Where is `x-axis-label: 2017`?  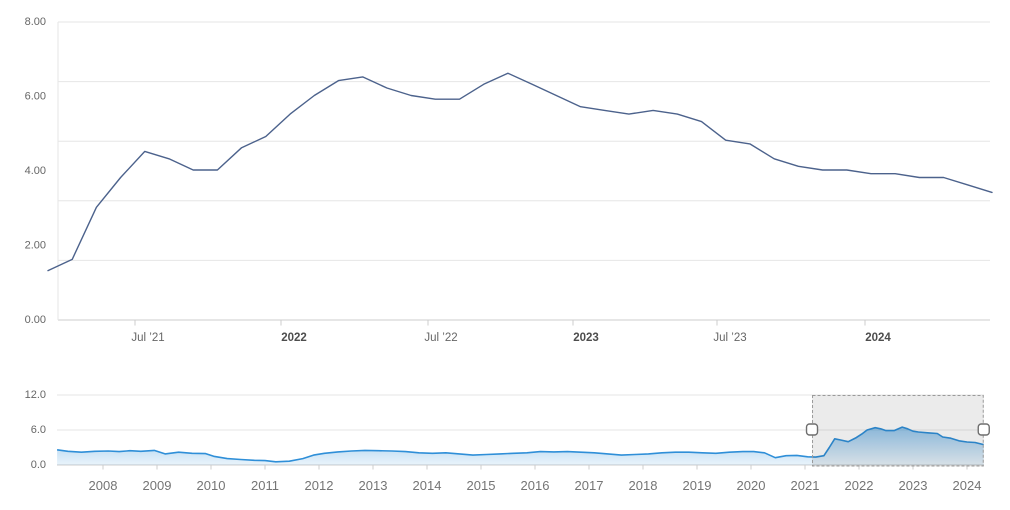
x-axis-label: 2017 is located at coordinates (589, 485).